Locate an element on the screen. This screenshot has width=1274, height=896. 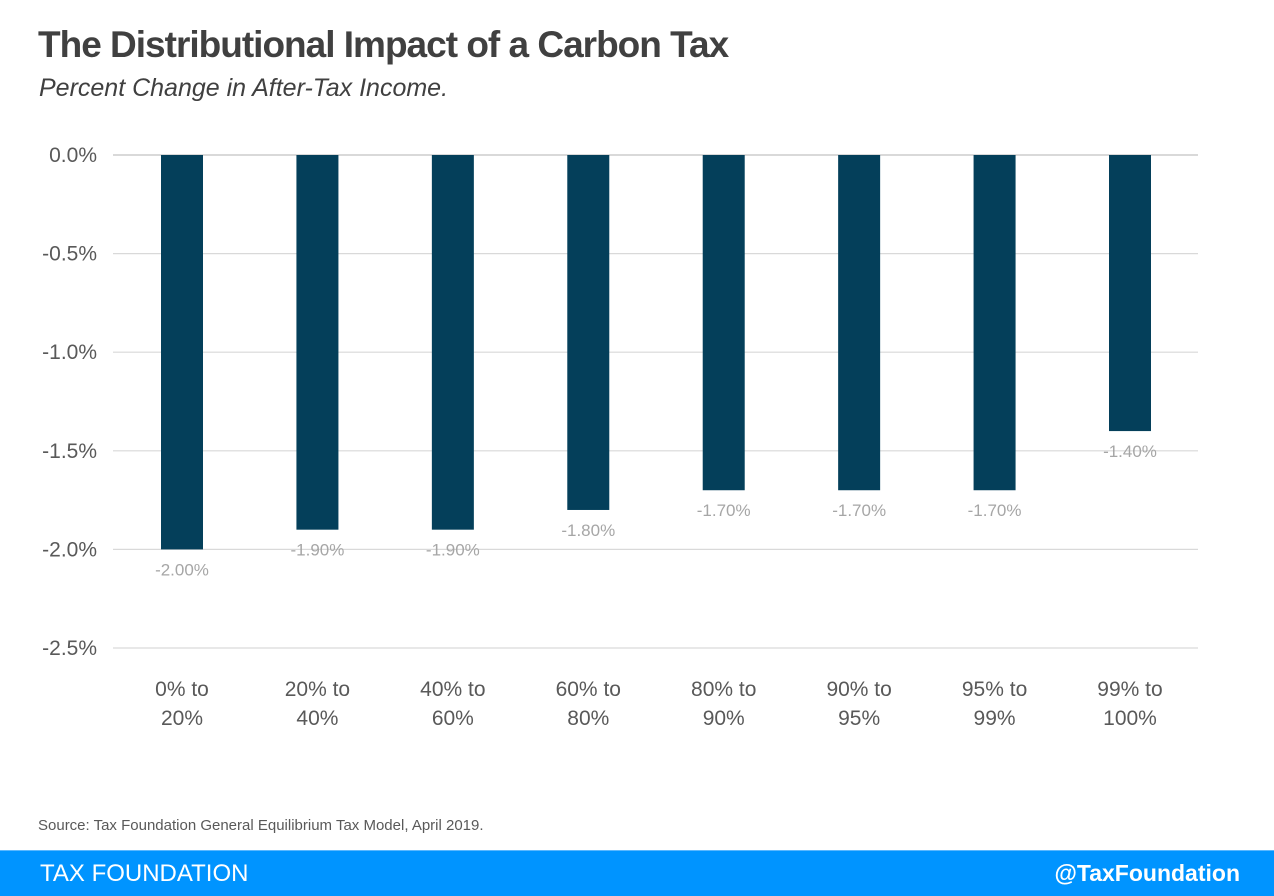
y-tick-label: -0.5% is located at coordinates (69, 254).